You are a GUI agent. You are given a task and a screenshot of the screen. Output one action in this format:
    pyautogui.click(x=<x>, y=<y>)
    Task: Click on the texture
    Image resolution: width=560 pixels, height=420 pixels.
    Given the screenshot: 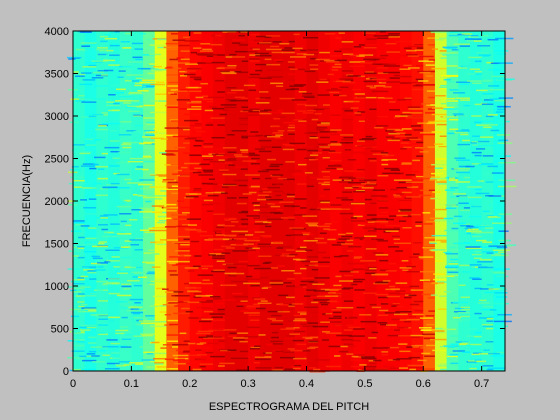 What is the action you would take?
    pyautogui.click(x=269, y=202)
    